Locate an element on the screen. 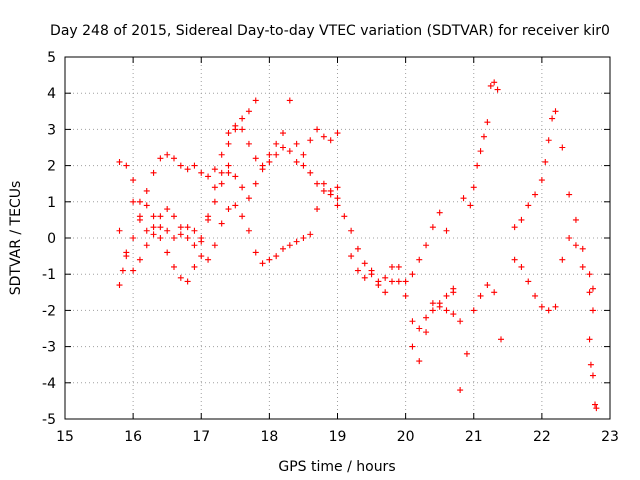 Image resolution: width=640 pixels, height=480 pixels. y-tick-label: 2 is located at coordinates (51, 167).